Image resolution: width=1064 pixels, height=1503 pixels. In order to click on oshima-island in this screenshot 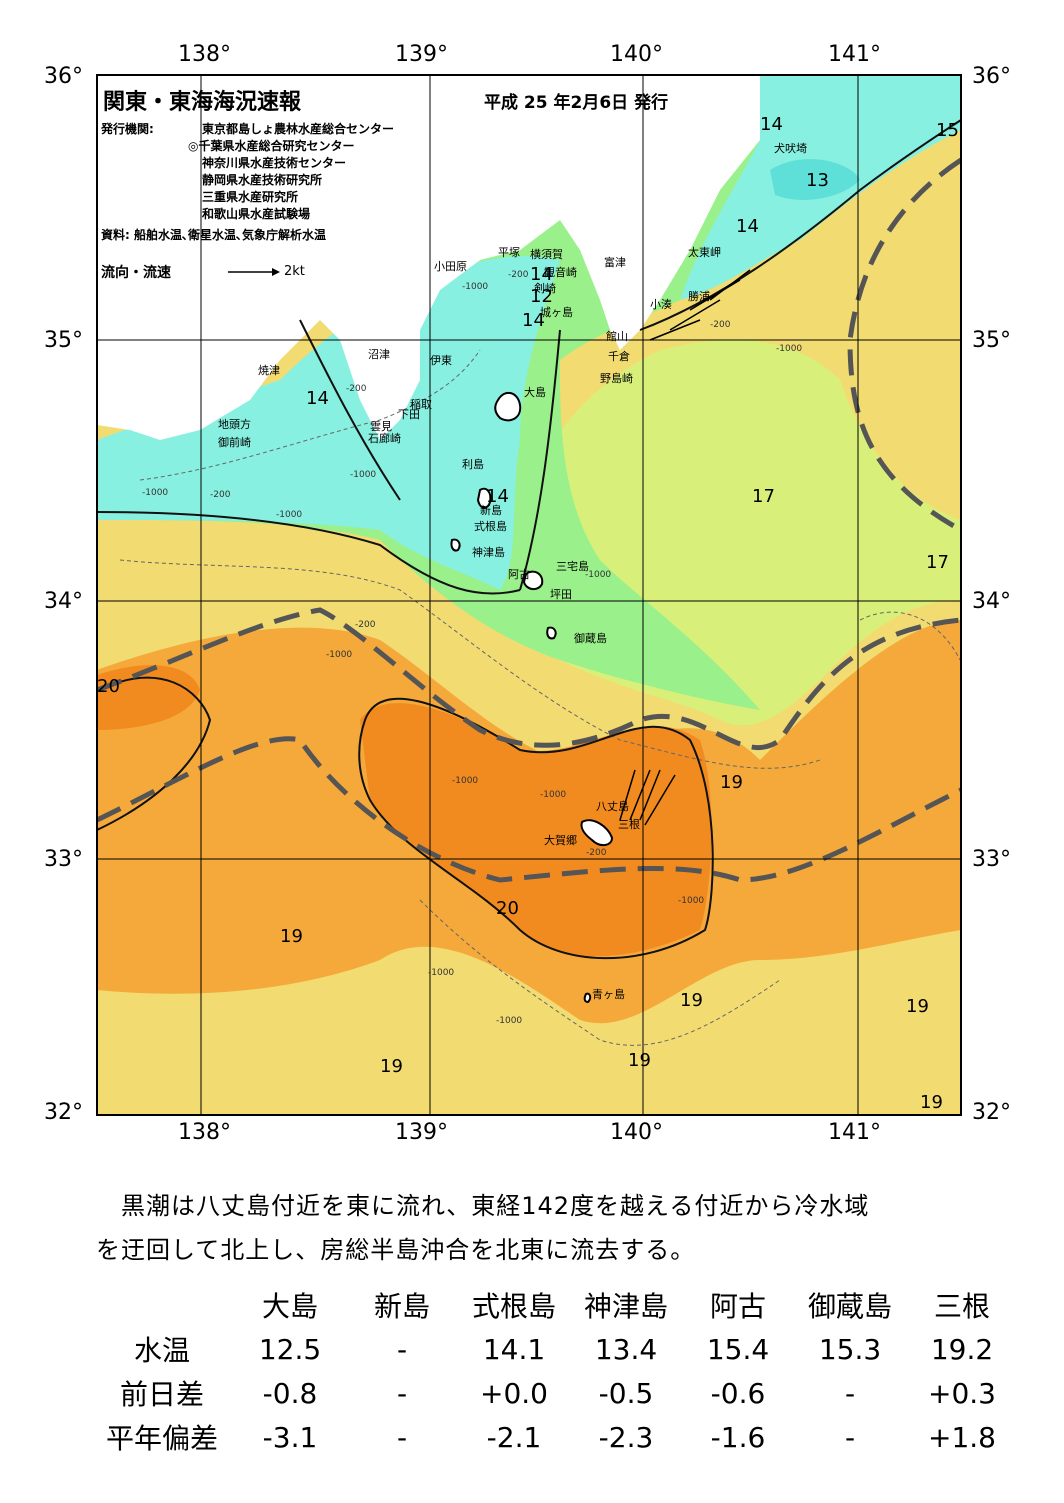, I will do `click(508, 406)`.